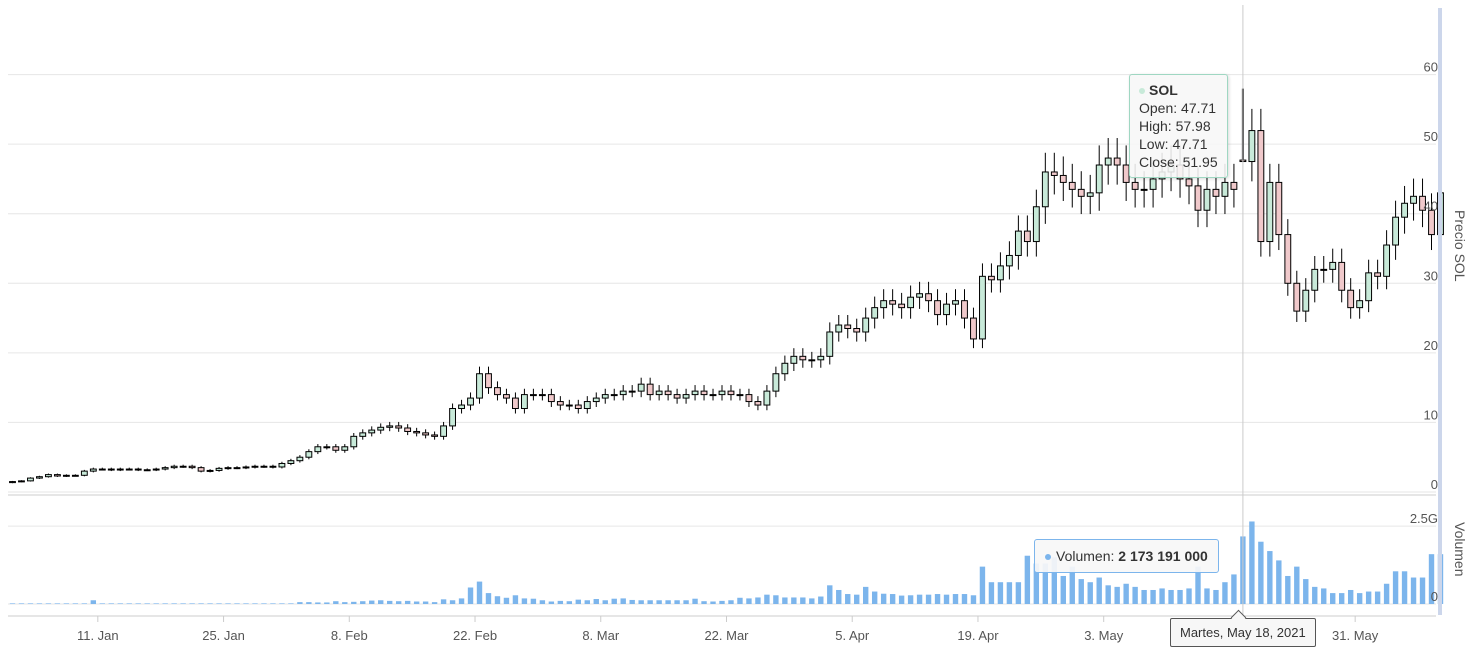 This screenshot has height=664, width=1482. I want to click on price-axis: 0 10 20 30 40 50 60, so click(1431, 276).